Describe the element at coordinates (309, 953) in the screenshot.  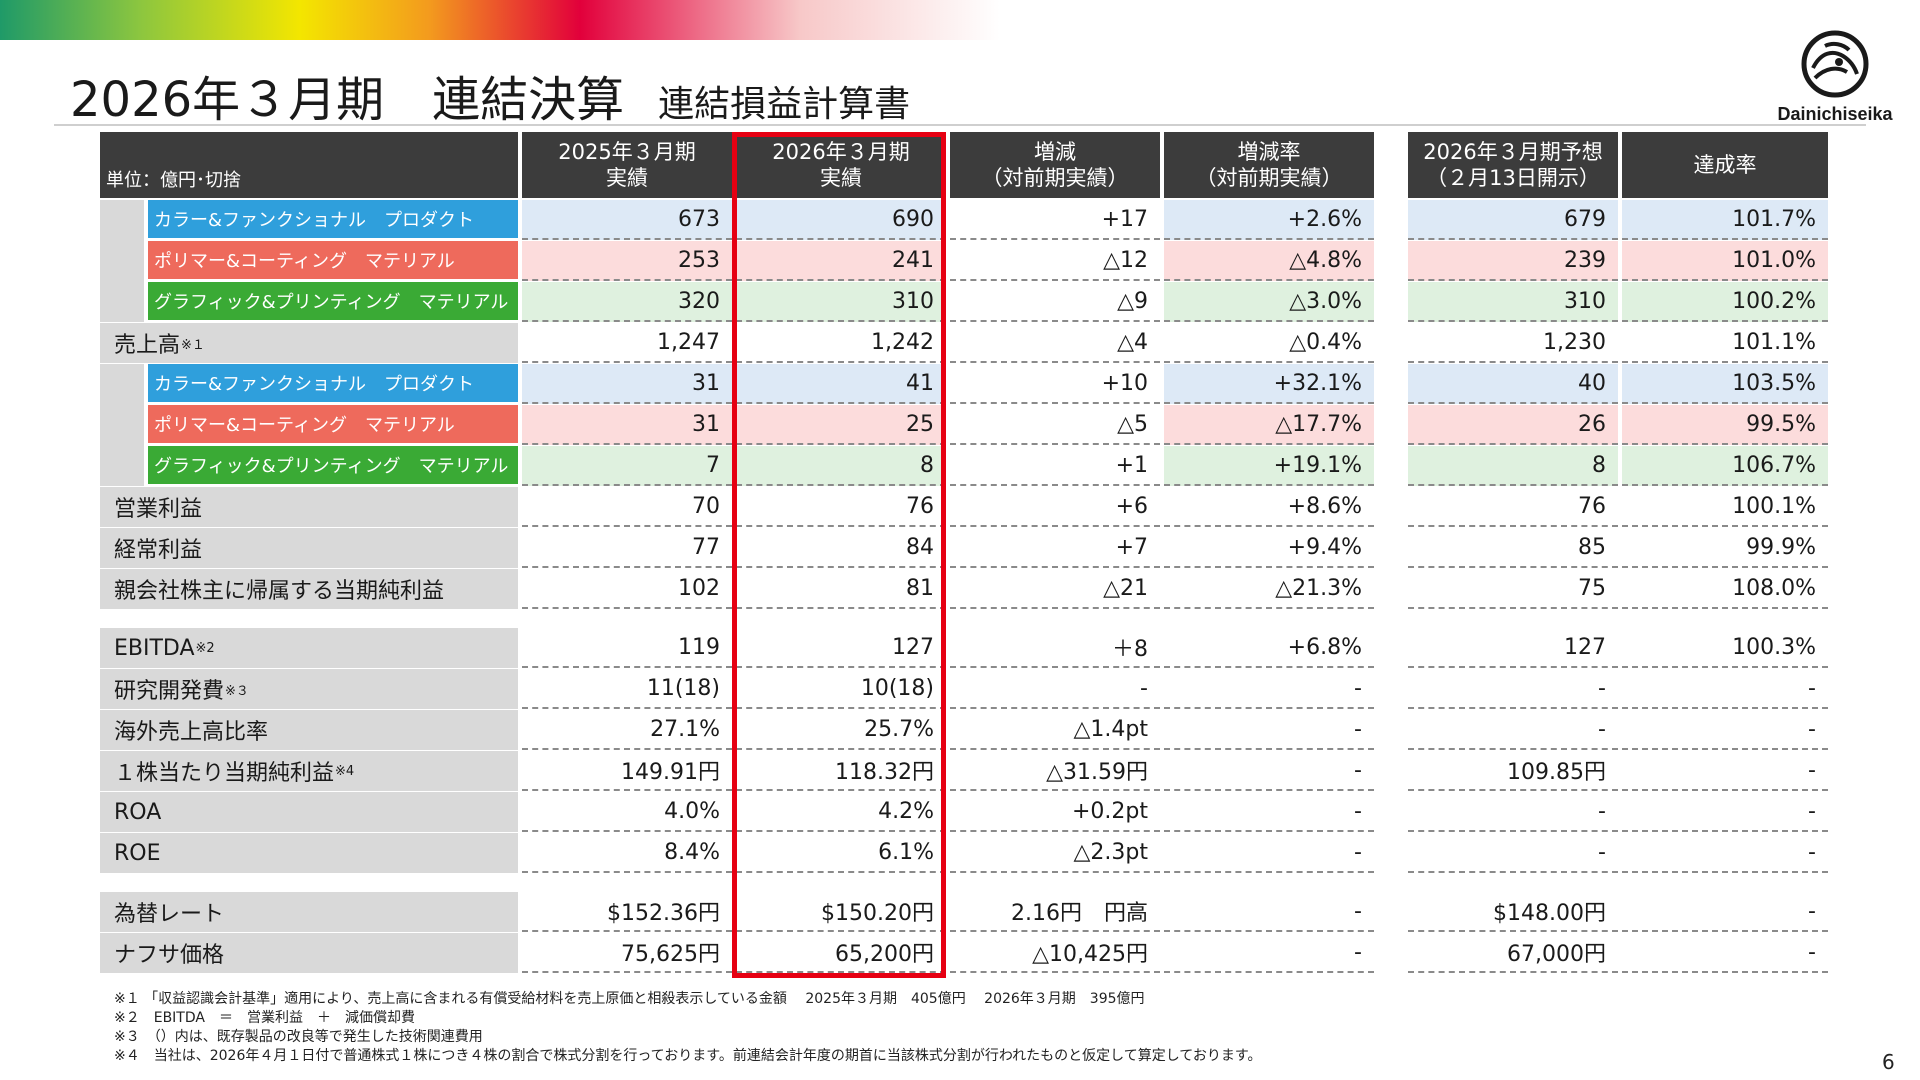
I see `row-label: ナフサ価格` at that location.